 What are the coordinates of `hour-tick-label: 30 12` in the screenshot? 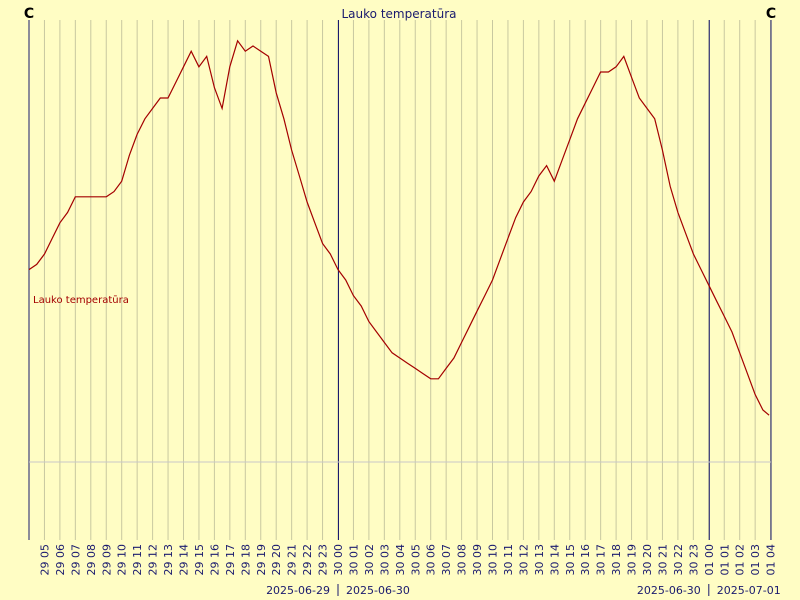 It's located at (523, 560).